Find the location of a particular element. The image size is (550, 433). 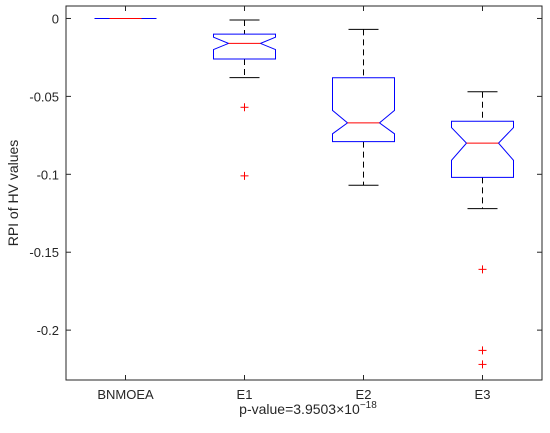

notched-box-e2 is located at coordinates (363, 110).